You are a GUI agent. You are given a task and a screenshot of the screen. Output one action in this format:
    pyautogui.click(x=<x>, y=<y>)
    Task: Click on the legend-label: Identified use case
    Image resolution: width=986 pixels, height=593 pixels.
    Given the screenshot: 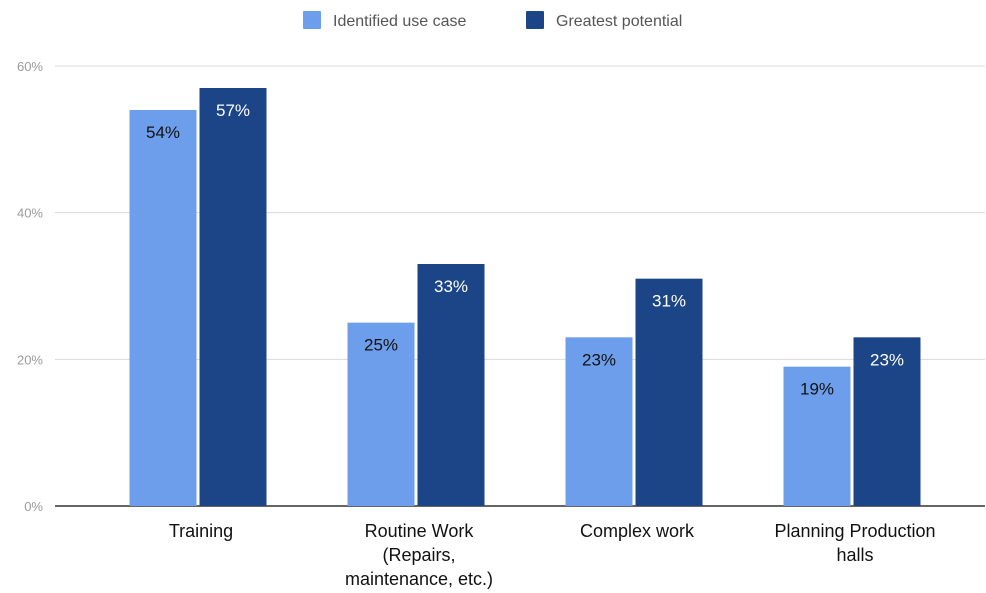 What is the action you would take?
    pyautogui.click(x=400, y=21)
    